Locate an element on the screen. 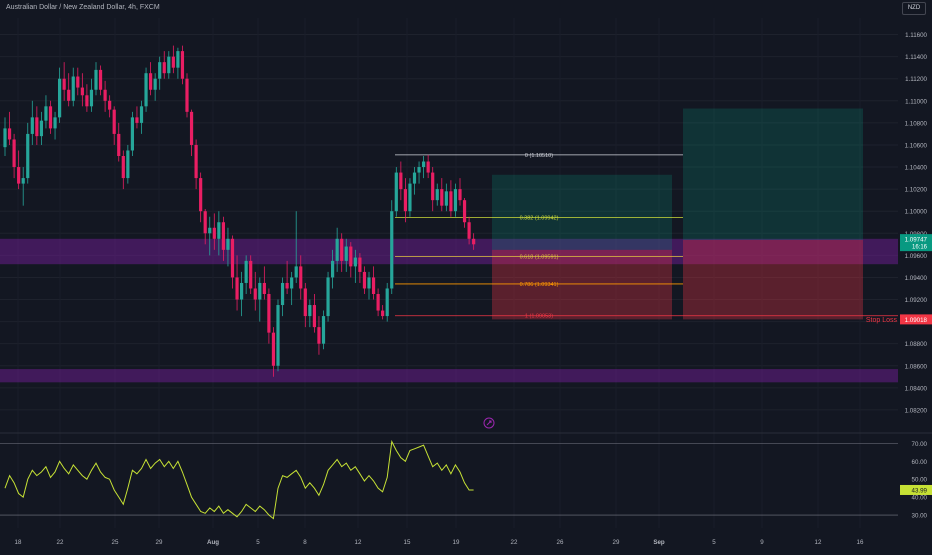  replay-button is located at coordinates (489, 423).